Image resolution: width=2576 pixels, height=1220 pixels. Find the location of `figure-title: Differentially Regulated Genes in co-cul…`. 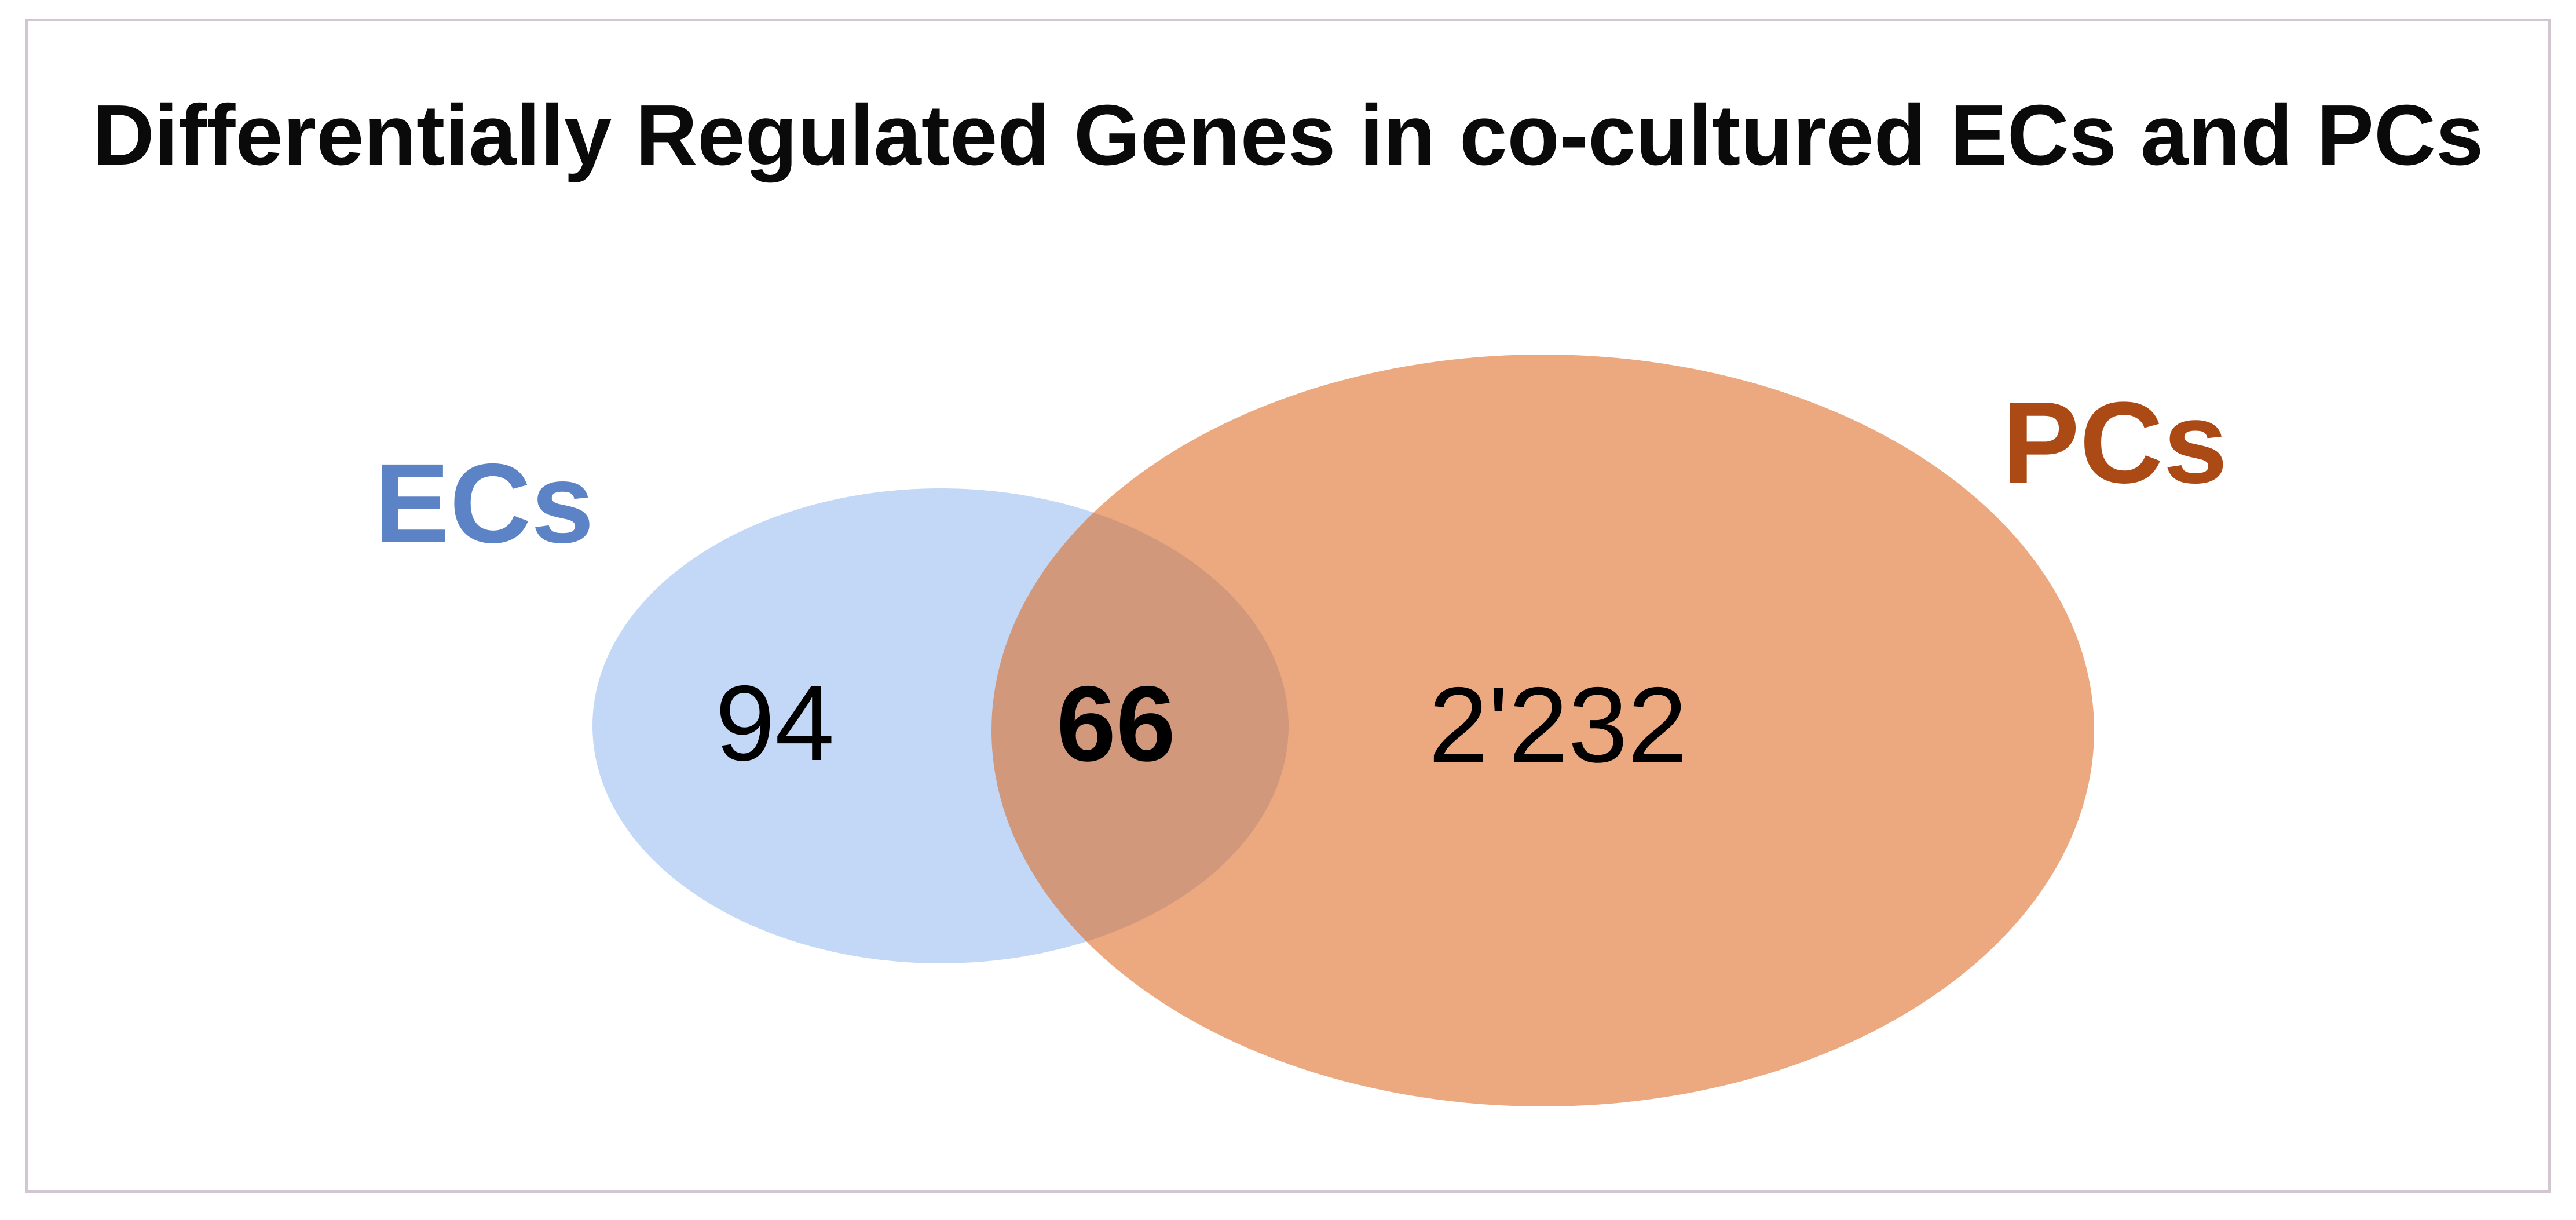

figure-title: Differentially Regulated Genes in co-cul… is located at coordinates (1288, 135).